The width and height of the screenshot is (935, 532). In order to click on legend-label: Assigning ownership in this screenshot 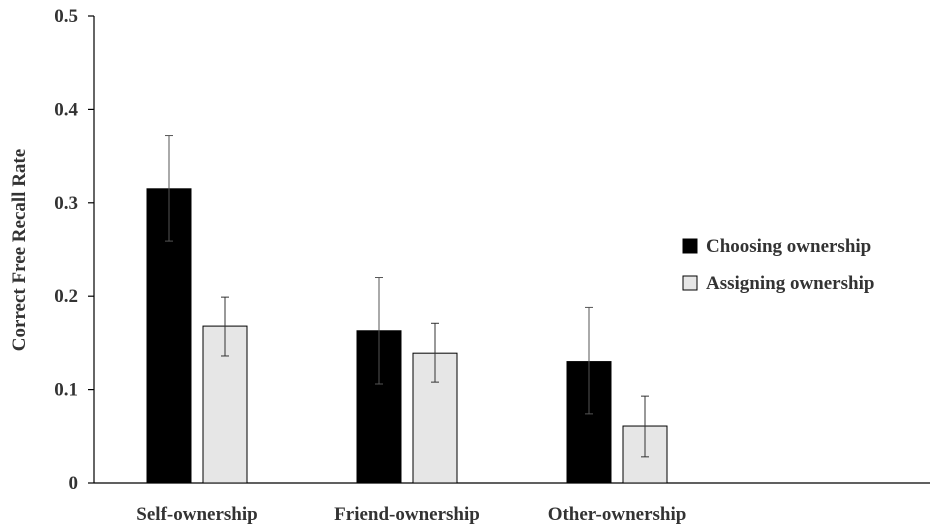, I will do `click(790, 283)`.